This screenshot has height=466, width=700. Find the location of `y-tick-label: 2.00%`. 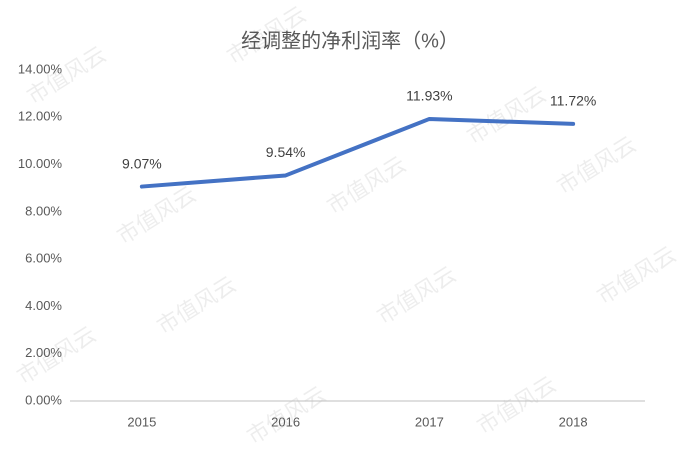

y-tick-label: 2.00% is located at coordinates (43, 352).